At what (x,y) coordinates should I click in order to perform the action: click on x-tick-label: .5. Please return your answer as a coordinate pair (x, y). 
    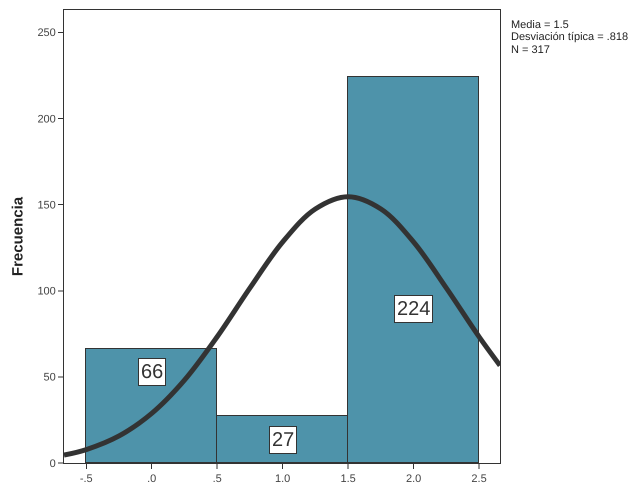
    Looking at the image, I should click on (217, 479).